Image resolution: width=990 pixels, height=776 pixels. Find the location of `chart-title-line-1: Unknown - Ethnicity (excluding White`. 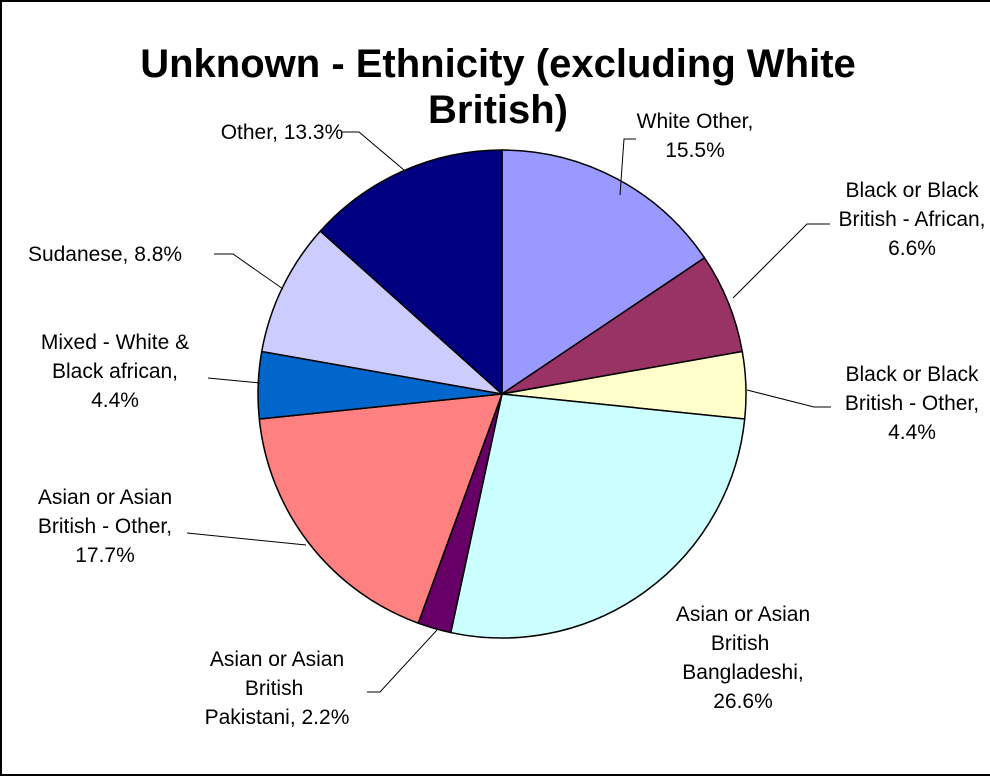

chart-title-line-1: Unknown - Ethnicity (excluding White is located at coordinates (498, 64).